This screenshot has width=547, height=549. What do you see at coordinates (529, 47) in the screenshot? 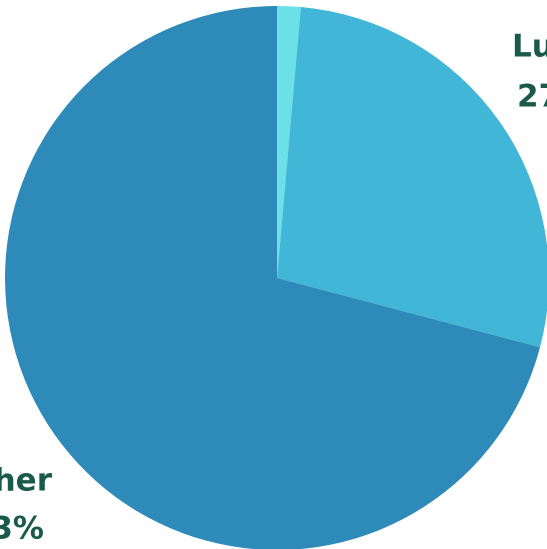
I see `slice-label: Lu` at bounding box center [529, 47].